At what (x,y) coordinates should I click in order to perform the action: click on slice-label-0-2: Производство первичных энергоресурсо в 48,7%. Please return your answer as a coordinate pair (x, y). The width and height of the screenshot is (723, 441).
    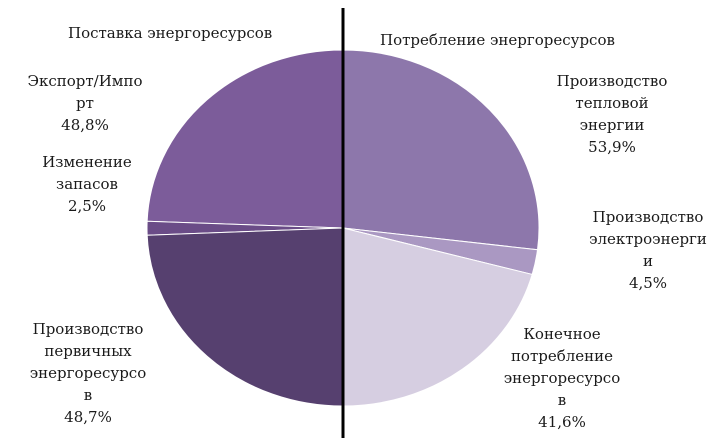
    Looking at the image, I should click on (88, 373).